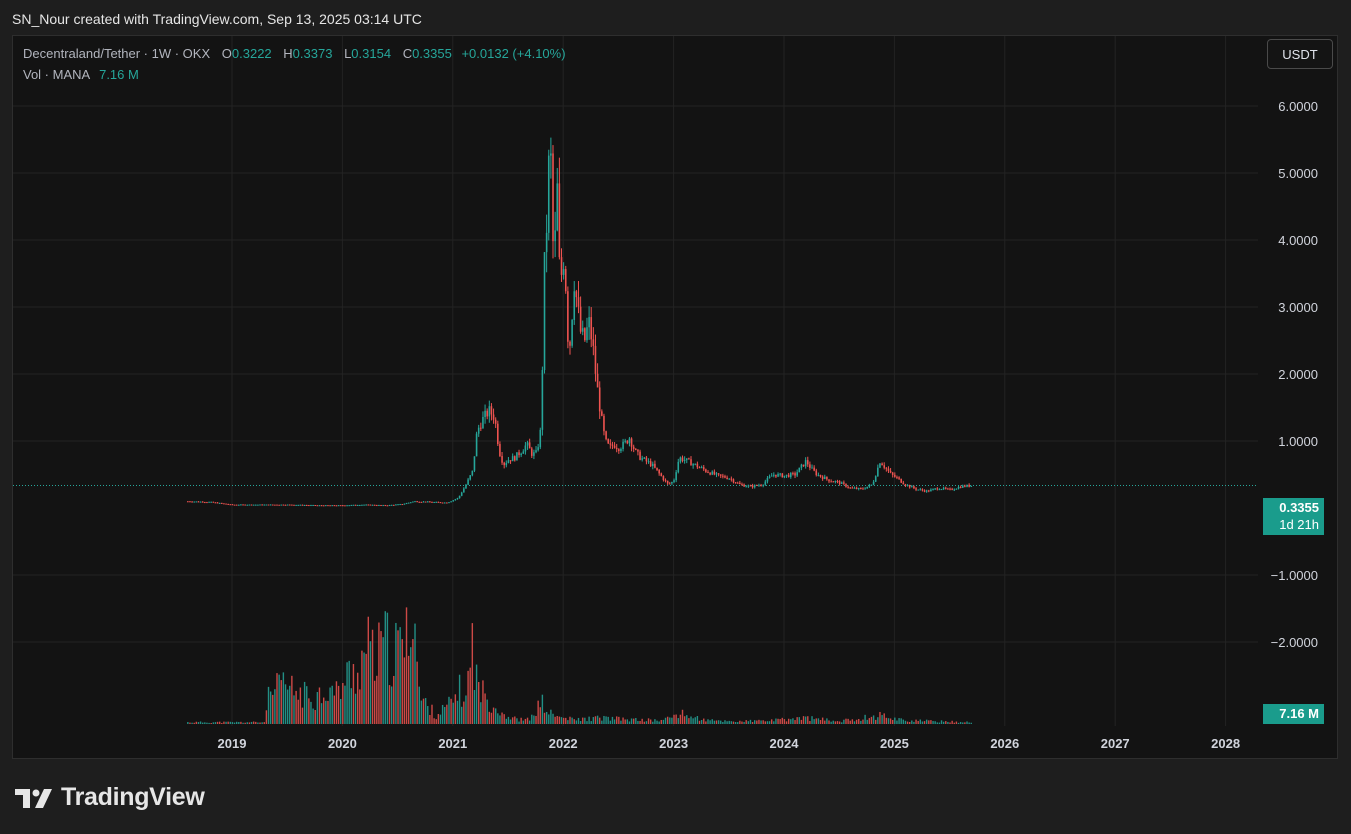 This screenshot has height=834, width=1351. I want to click on low-value: 0.3154, so click(371, 53).